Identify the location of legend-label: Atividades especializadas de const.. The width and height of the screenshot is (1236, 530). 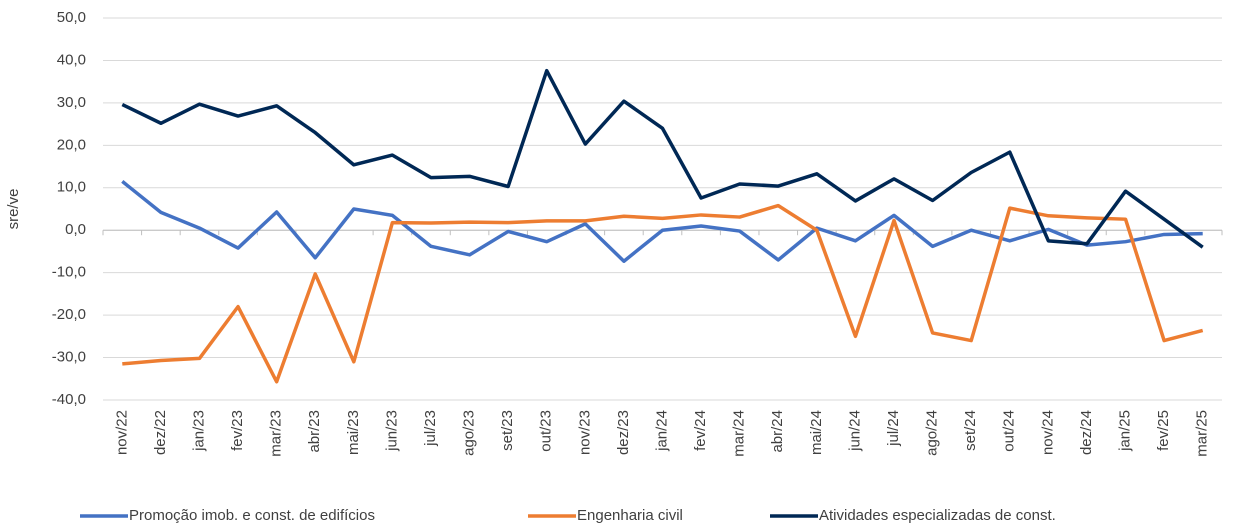
(937, 515).